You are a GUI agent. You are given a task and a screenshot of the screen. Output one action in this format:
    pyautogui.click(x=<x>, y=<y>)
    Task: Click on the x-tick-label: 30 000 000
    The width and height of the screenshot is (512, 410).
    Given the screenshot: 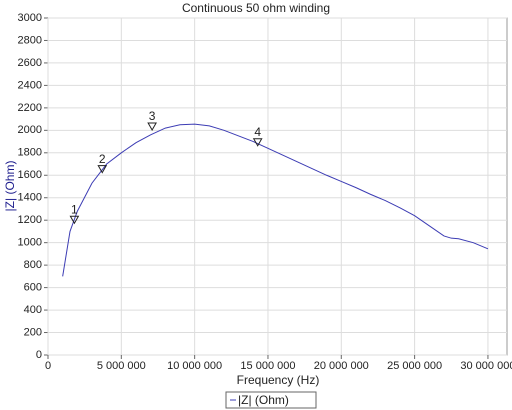 What is the action you would take?
    pyautogui.click(x=486, y=366)
    